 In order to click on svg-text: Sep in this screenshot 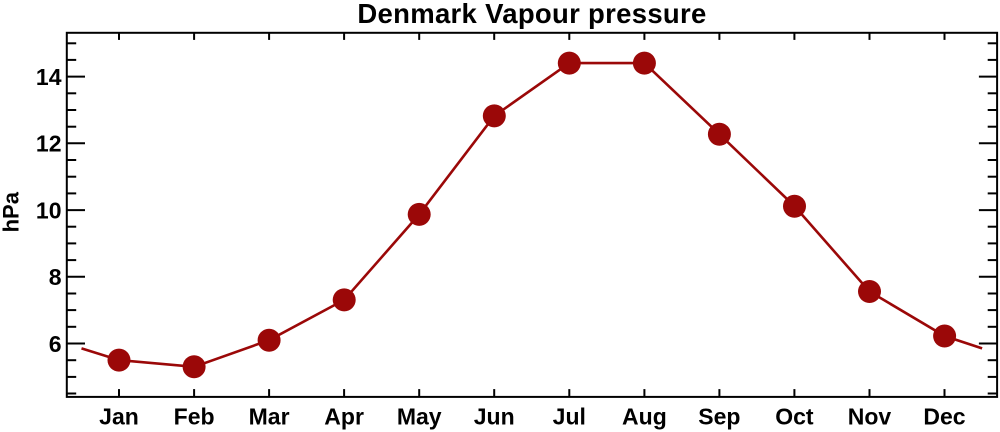, I will do `click(719, 416)`.